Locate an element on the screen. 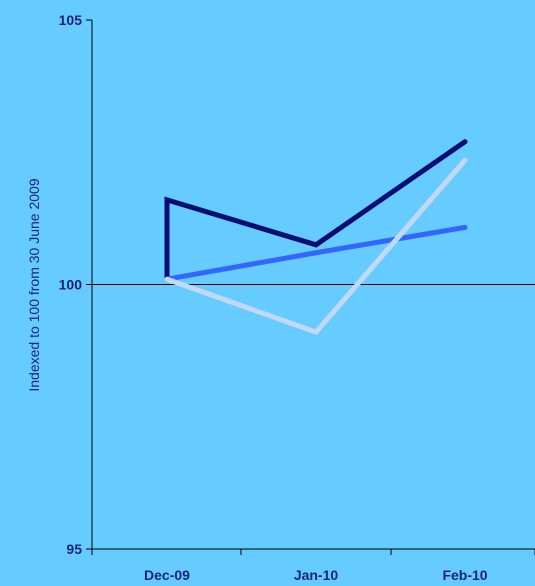 The height and width of the screenshot is (586, 535). y-tick-label: 100 is located at coordinates (71, 285).